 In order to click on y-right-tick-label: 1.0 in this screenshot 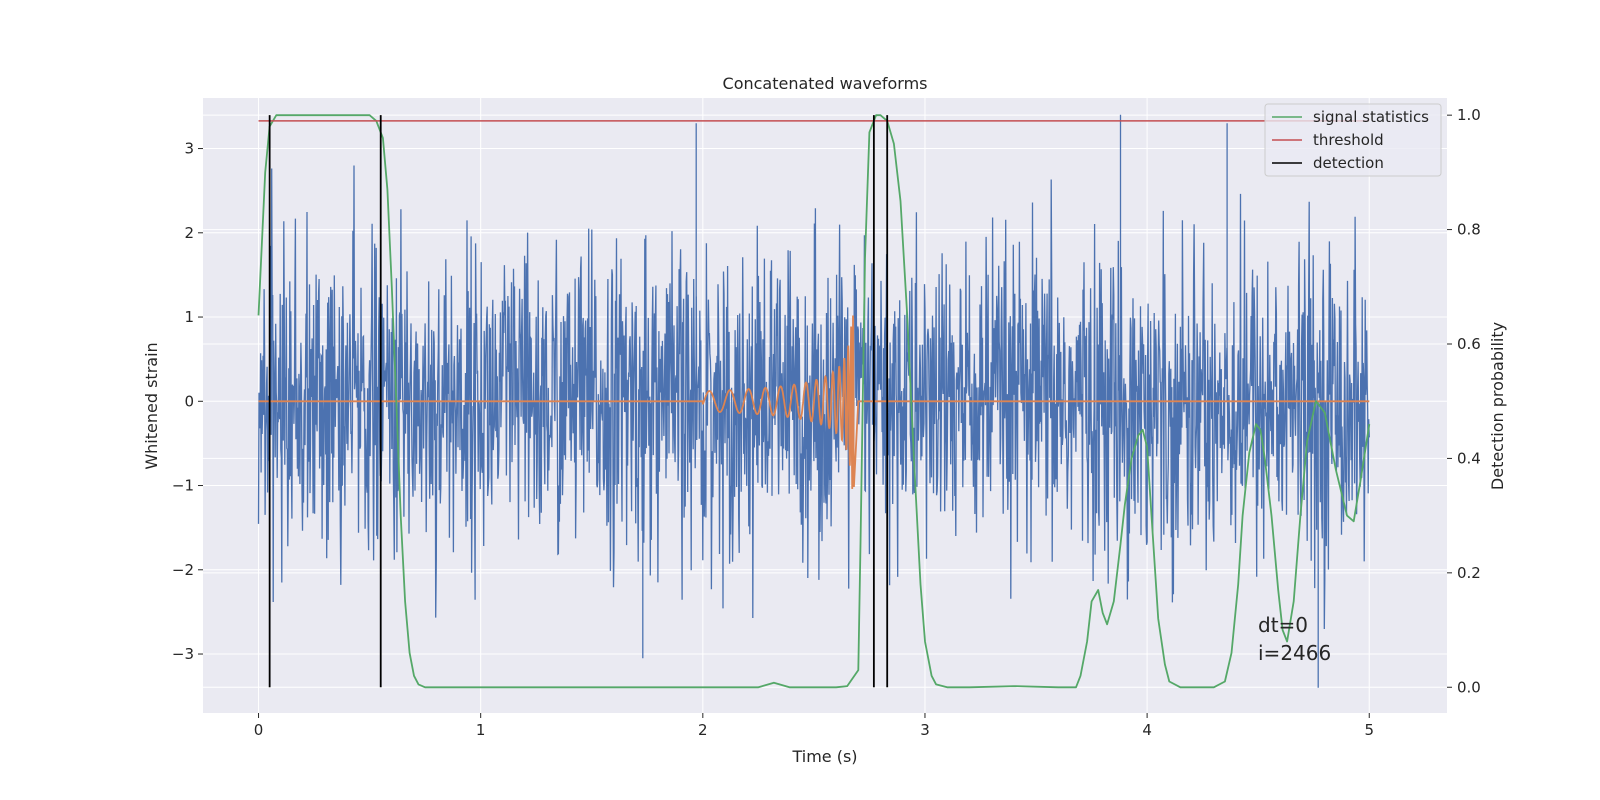, I will do `click(1469, 115)`.